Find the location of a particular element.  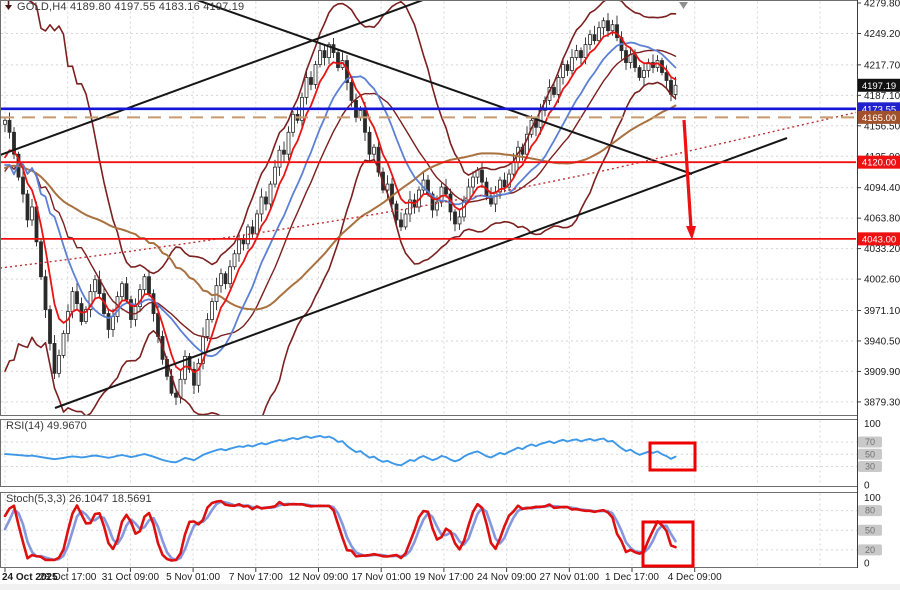

chart-shift-marker is located at coordinates (683, 5).